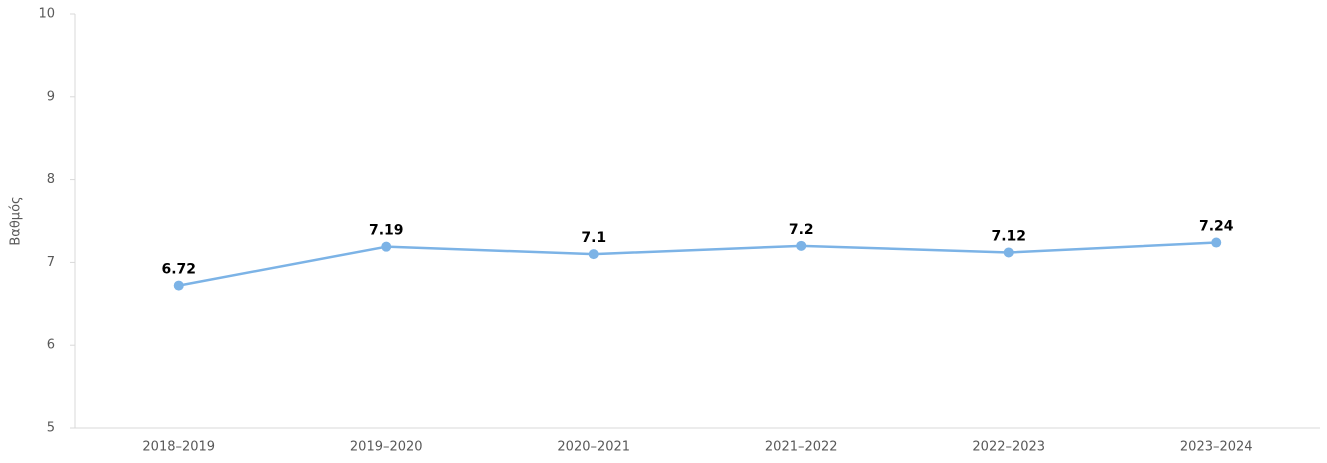  What do you see at coordinates (51, 345) in the screenshot?
I see `y-tick-label: 6` at bounding box center [51, 345].